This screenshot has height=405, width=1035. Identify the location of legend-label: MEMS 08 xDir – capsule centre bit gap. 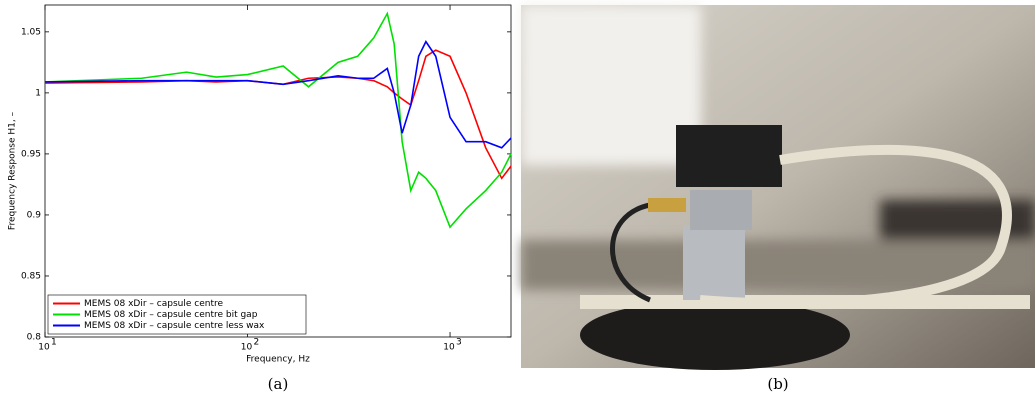
(171, 315).